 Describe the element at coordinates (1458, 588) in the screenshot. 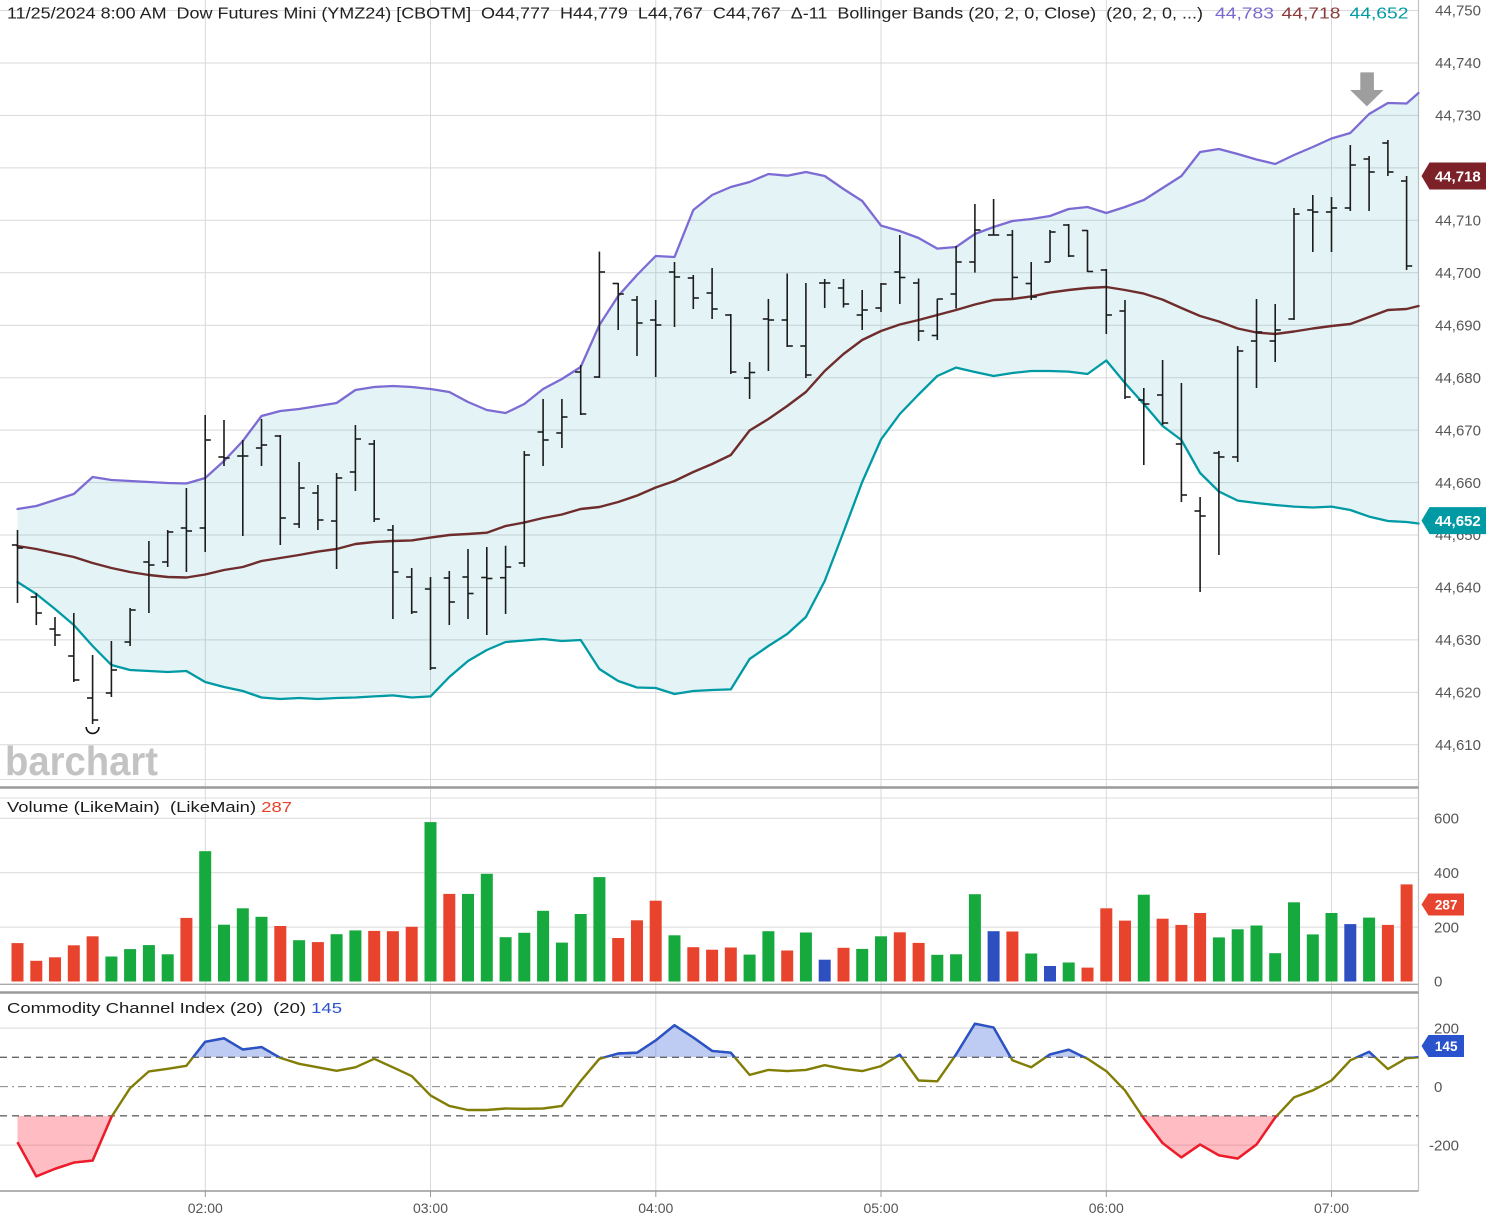

I see `svg-text: 44,640` at that location.